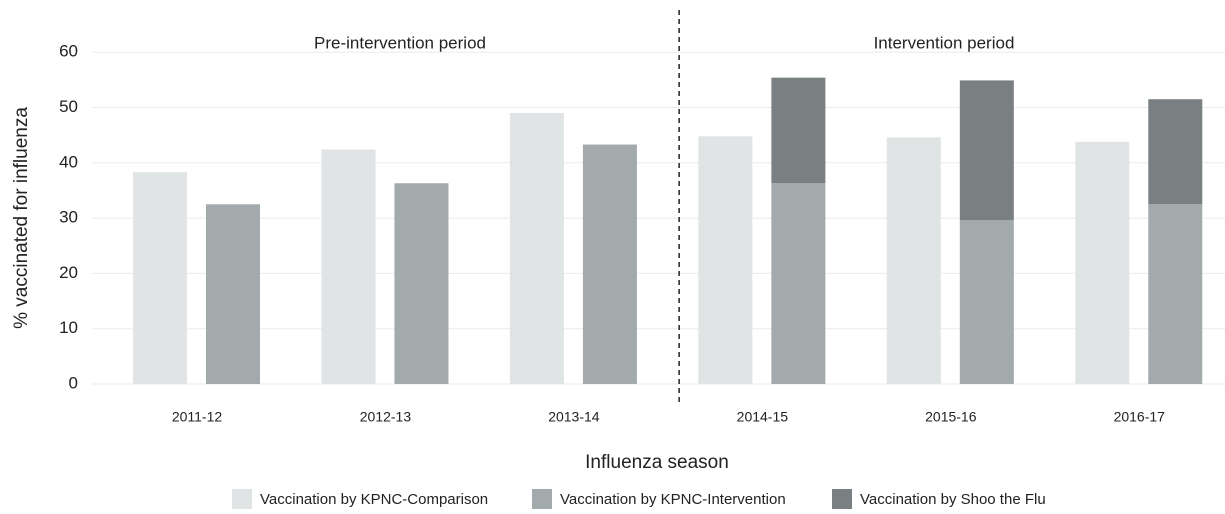 This screenshot has width=1225, height=514. Describe the element at coordinates (73, 382) in the screenshot. I see `y-tick-label: 0` at that location.